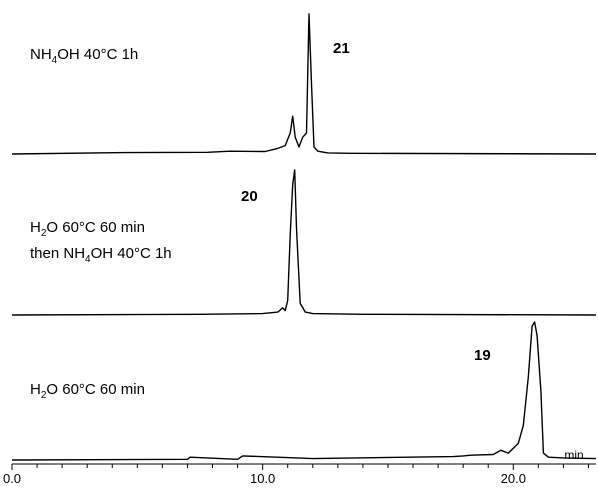  Describe the element at coordinates (87, 391) in the screenshot. I see `trace-label-3: H2O 60°C 60 min` at that location.